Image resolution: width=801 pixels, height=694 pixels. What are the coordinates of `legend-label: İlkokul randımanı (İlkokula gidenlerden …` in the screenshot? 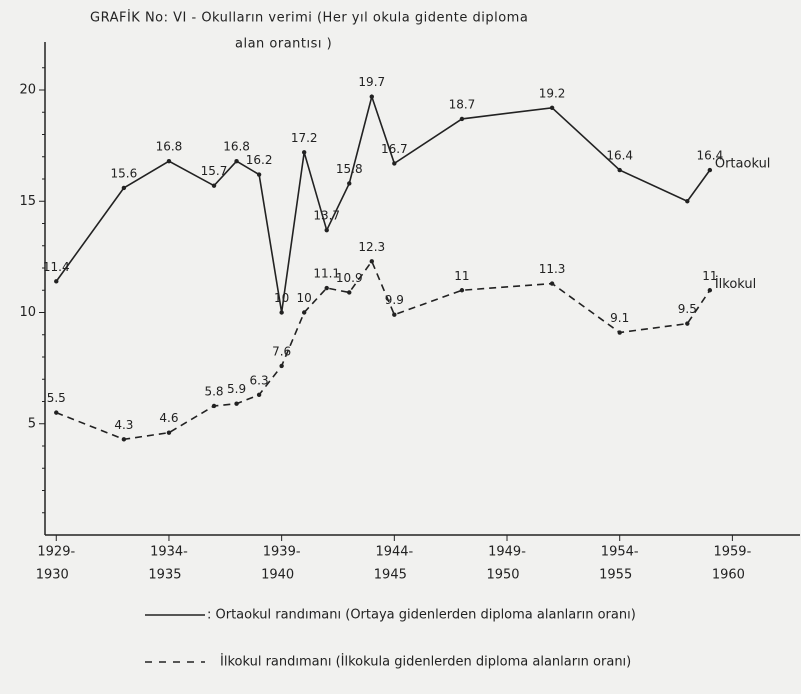 It's located at (425, 662).